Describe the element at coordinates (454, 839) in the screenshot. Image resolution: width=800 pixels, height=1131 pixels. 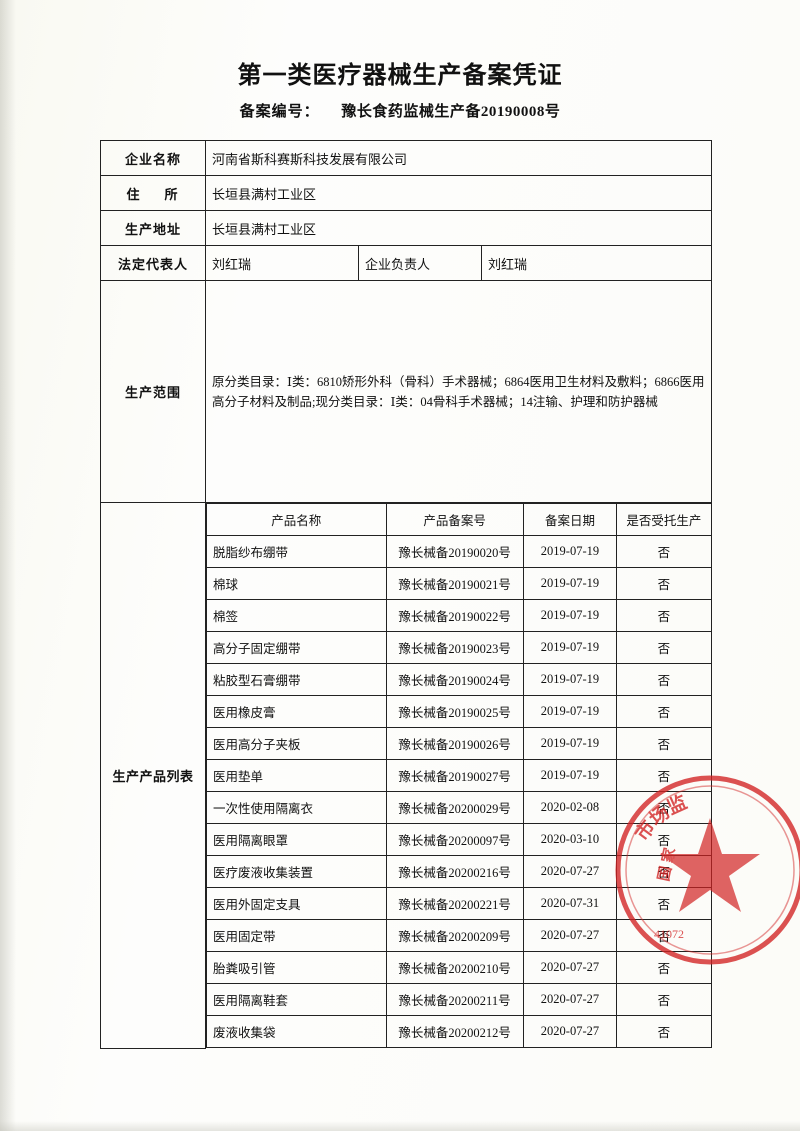
I see `product-cell-no: 豫长械备20200097号` at that location.